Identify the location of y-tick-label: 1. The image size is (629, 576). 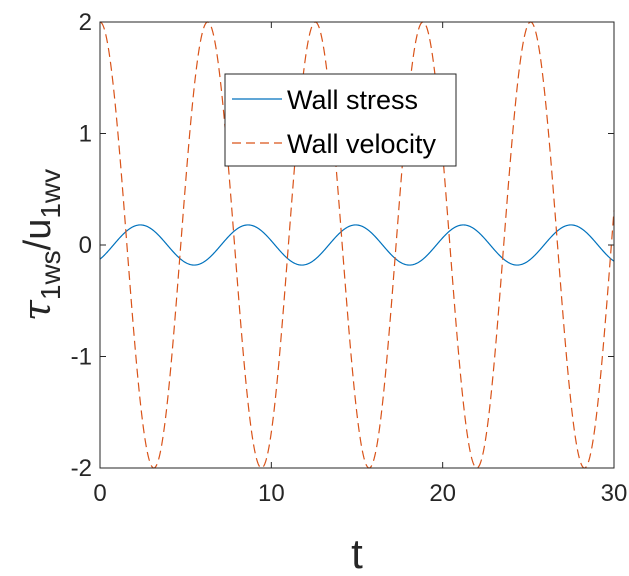
(85, 134).